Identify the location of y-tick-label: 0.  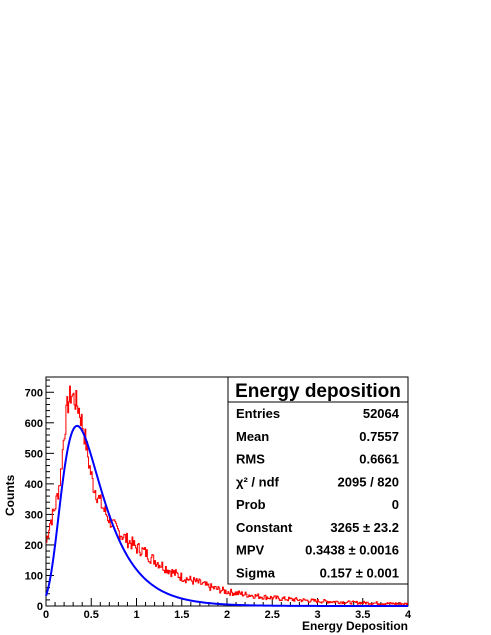
(40, 607).